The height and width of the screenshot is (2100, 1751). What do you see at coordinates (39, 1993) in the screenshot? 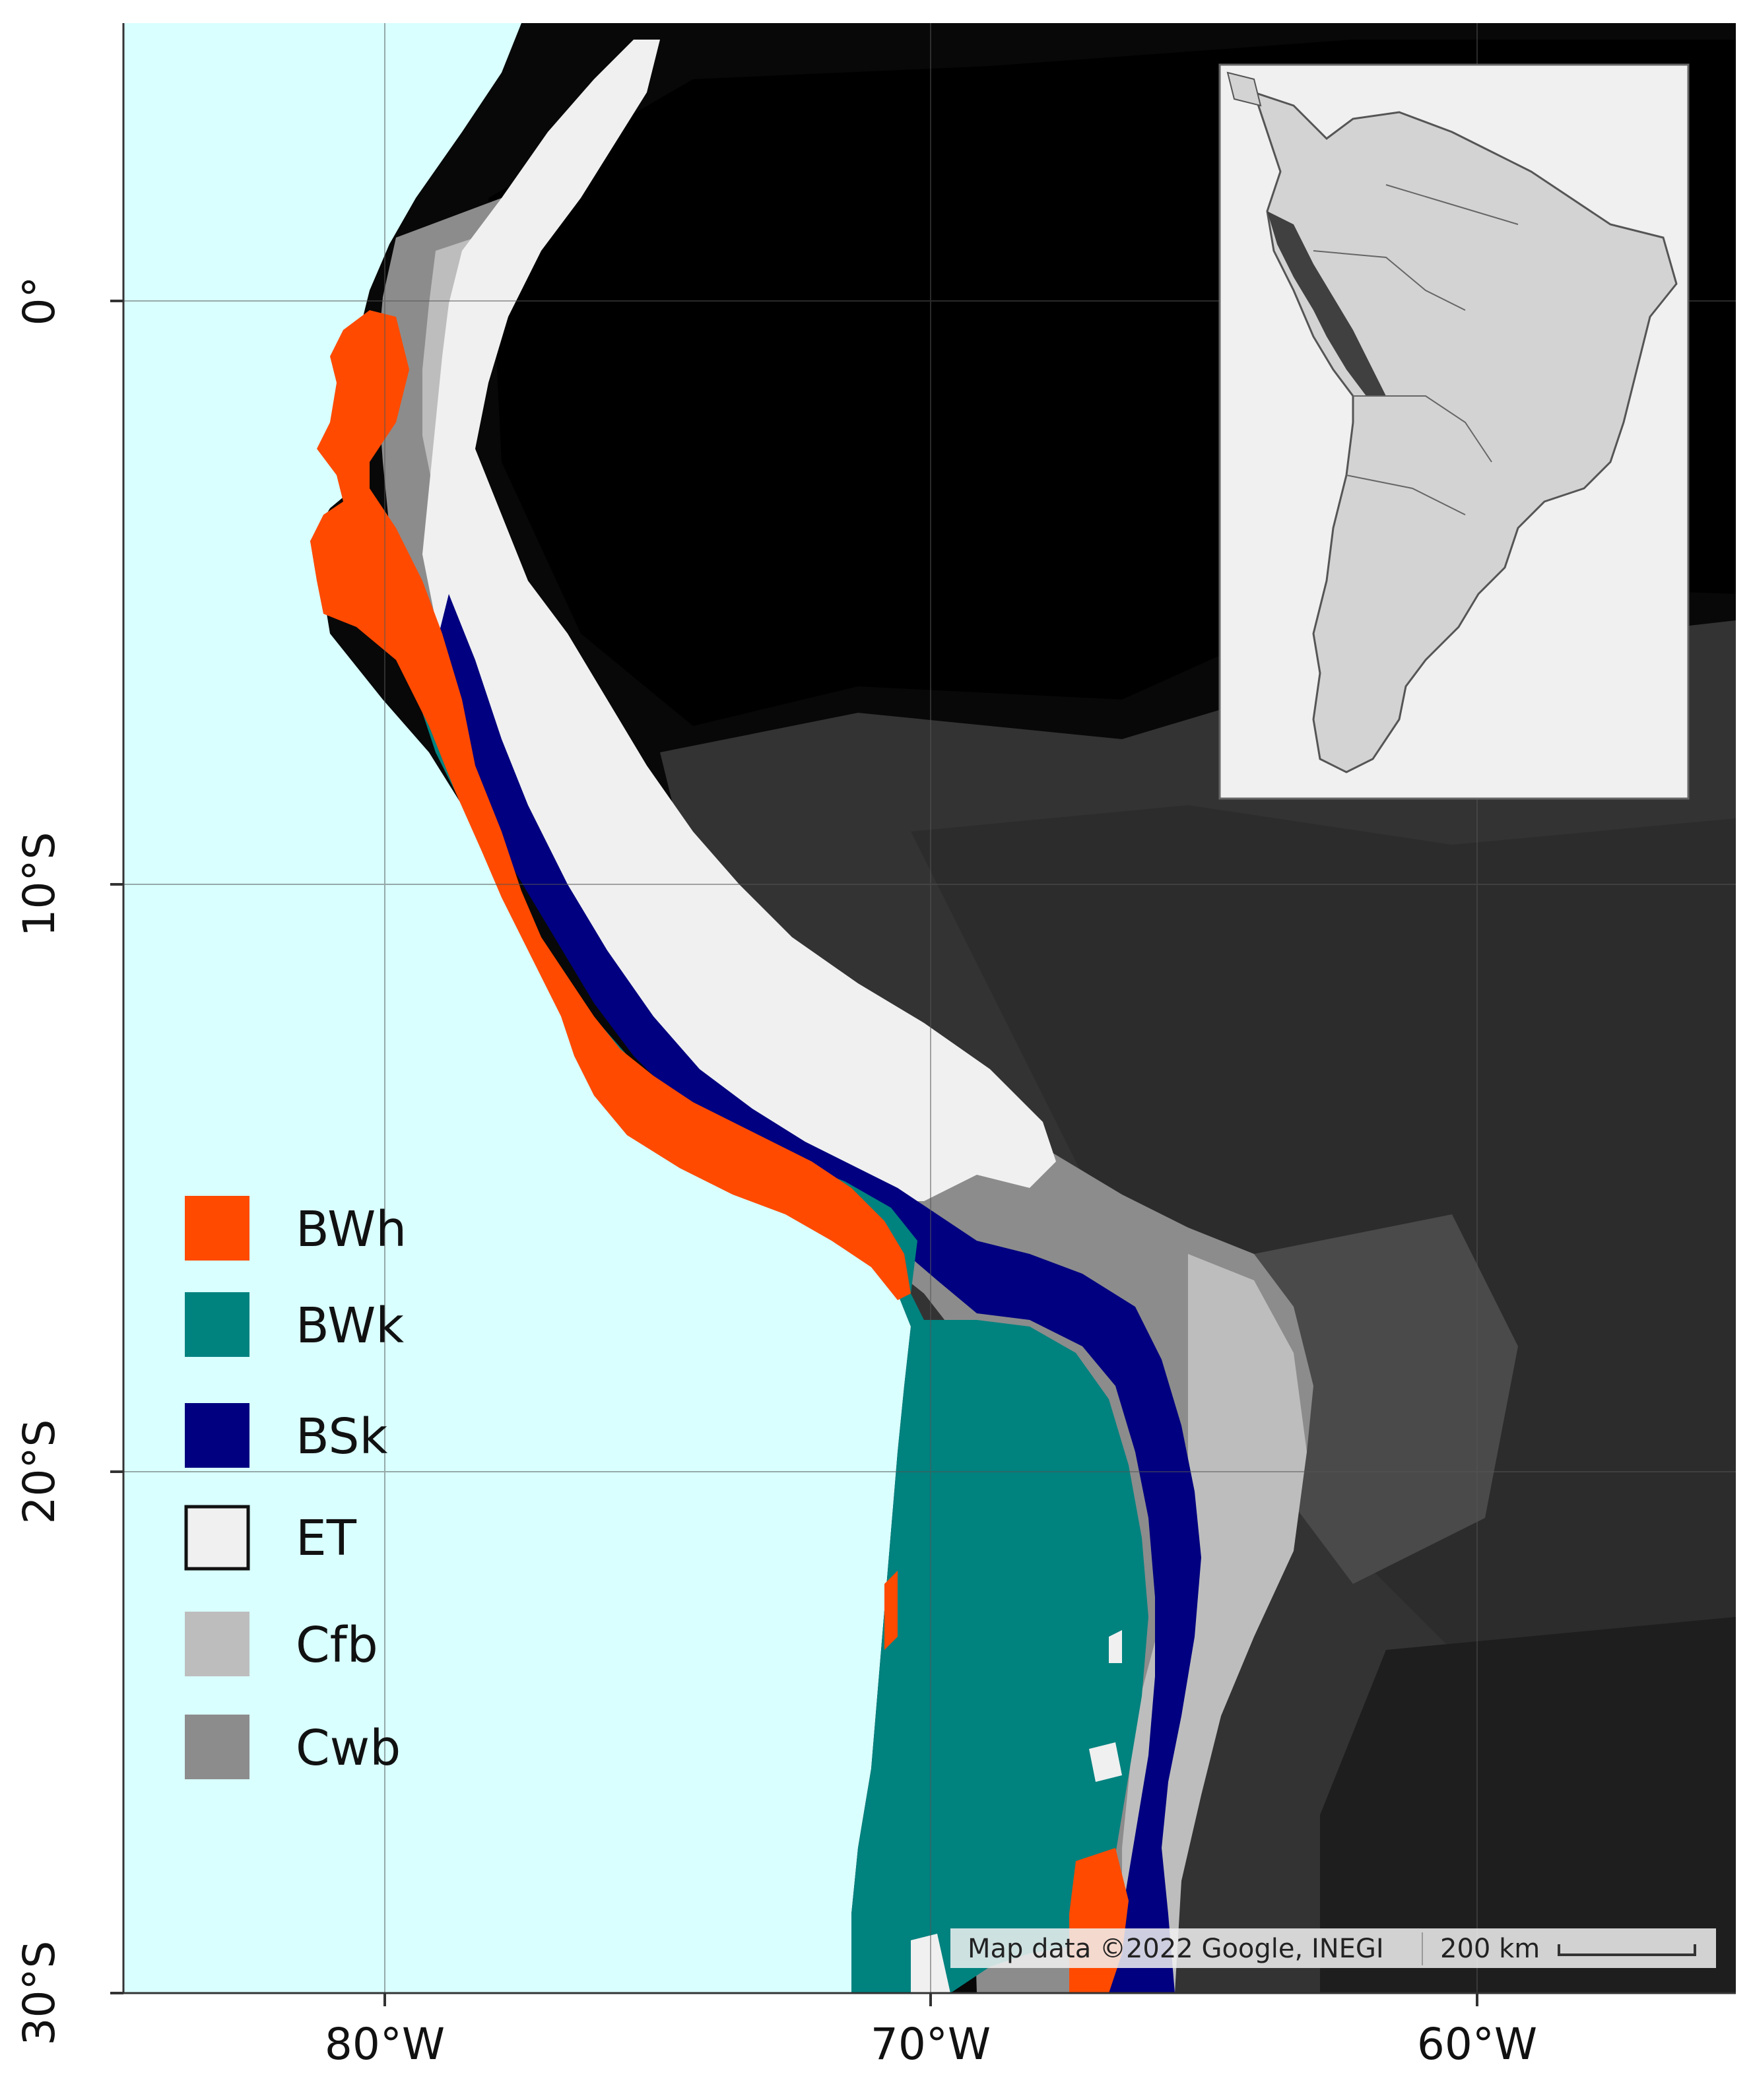
I see `y-tick-label-30s: 30°S` at bounding box center [39, 1993].